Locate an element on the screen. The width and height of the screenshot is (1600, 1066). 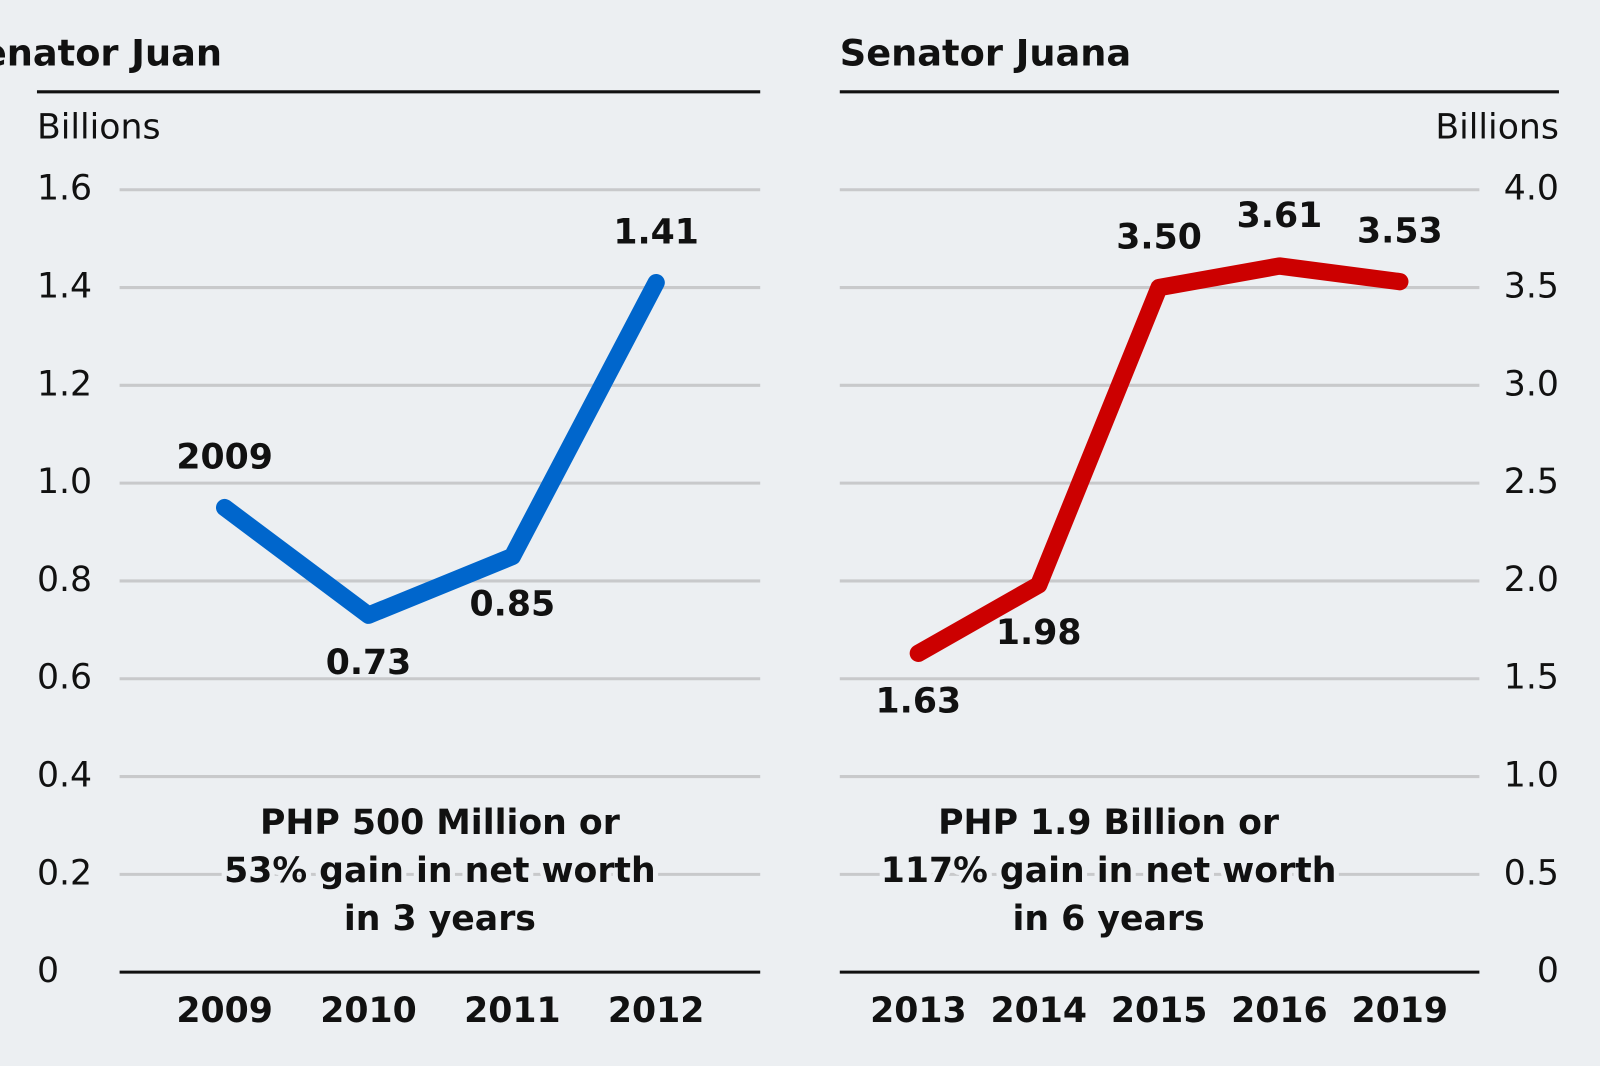
y-tick-label: 3.0 is located at coordinates (1531, 384).